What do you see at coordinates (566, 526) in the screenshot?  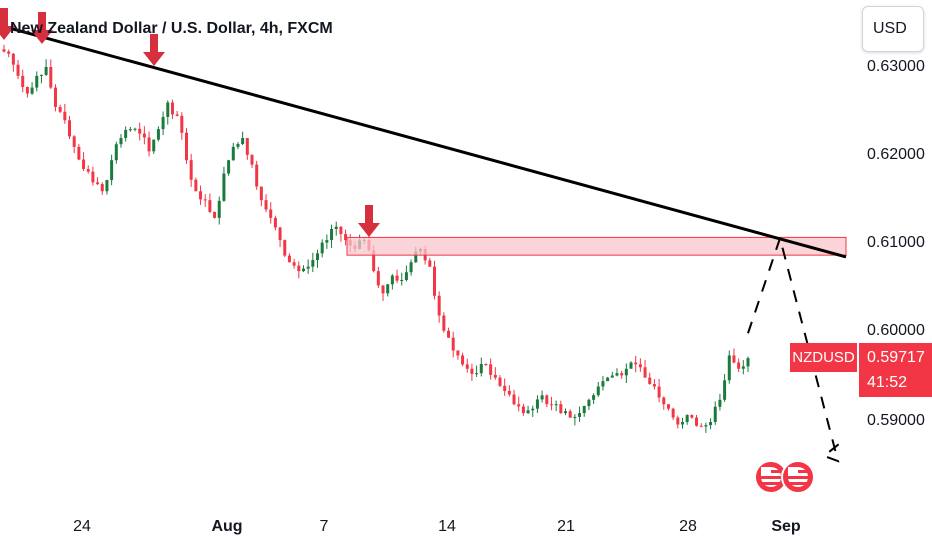 I see `time-tick: 21` at bounding box center [566, 526].